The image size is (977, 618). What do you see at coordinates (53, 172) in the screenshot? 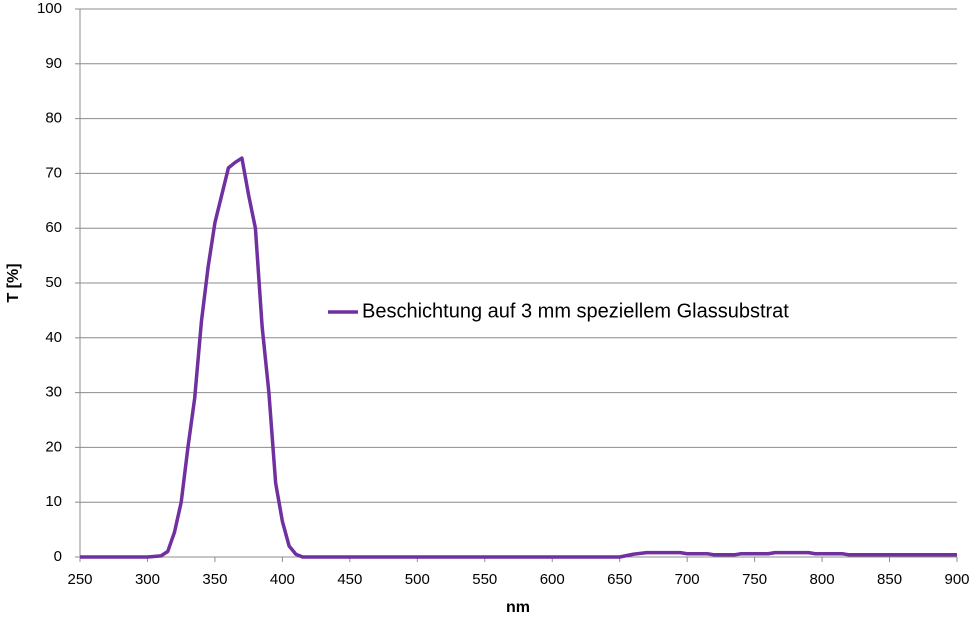
I see `y-tick-label: 70` at bounding box center [53, 172].